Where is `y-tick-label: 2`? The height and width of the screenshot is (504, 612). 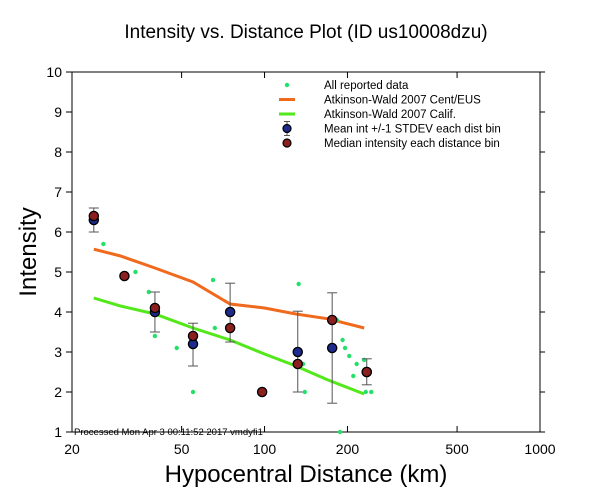
y-tick-label: 2 is located at coordinates (58, 392).